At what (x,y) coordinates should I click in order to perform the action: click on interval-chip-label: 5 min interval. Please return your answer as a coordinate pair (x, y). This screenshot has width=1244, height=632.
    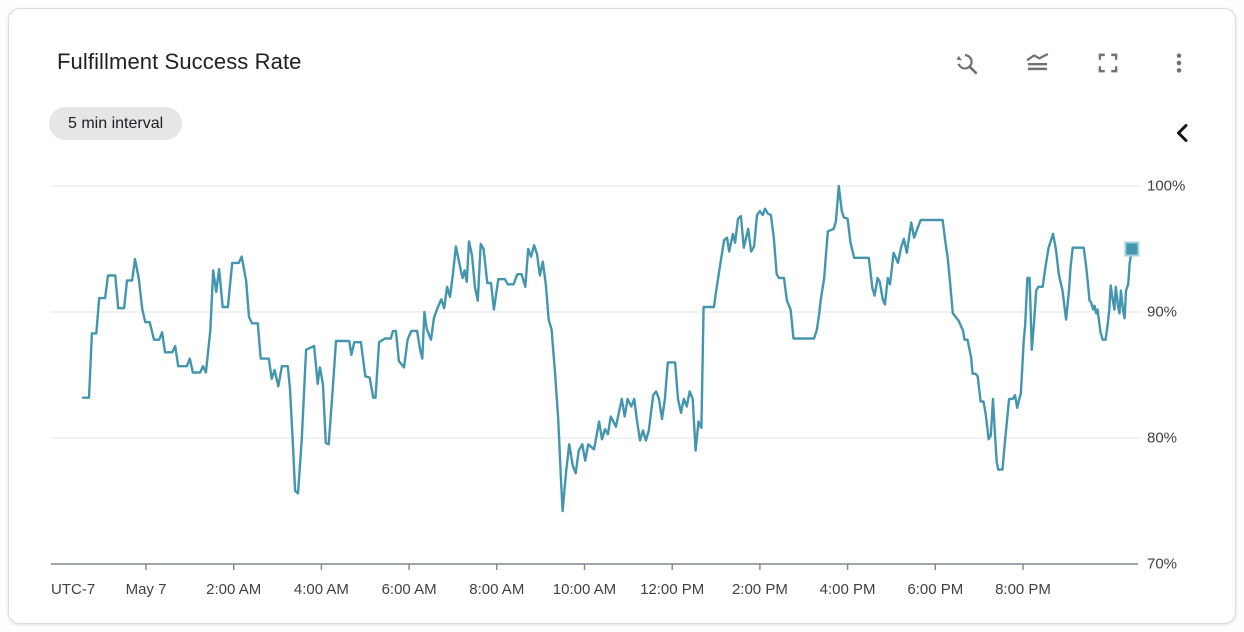
    Looking at the image, I should click on (116, 123).